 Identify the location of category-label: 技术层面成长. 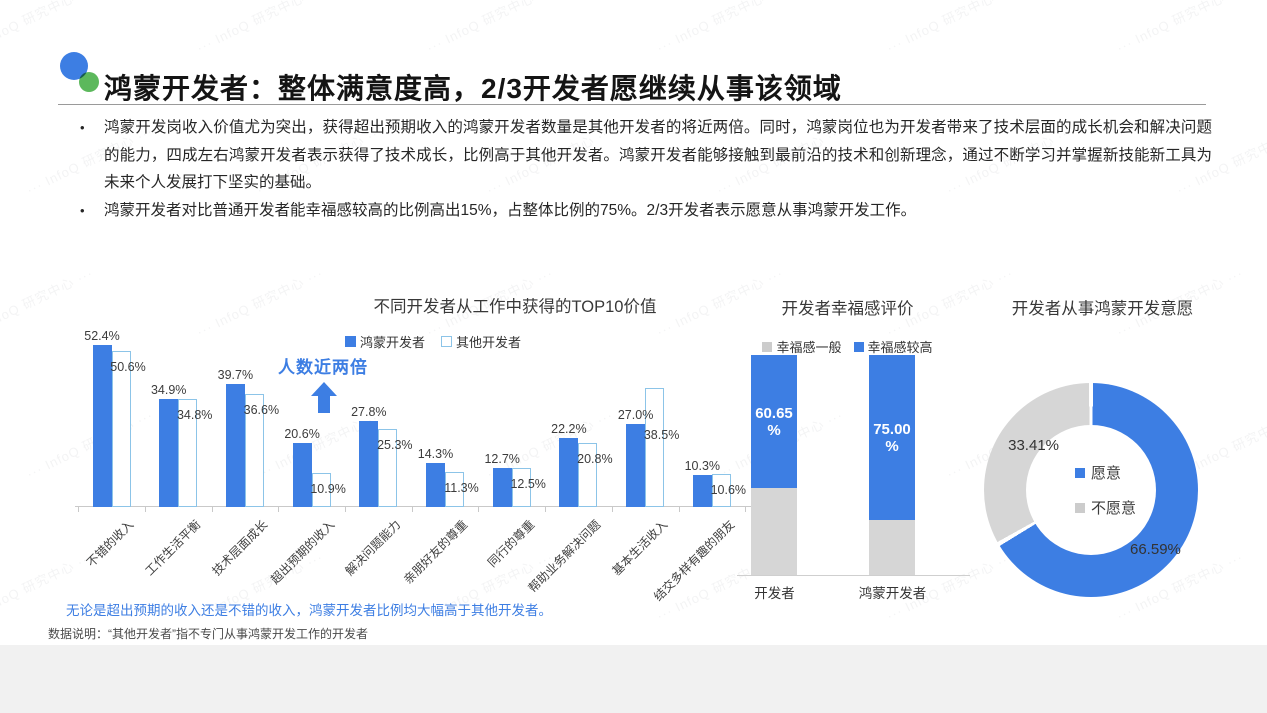
(240, 548).